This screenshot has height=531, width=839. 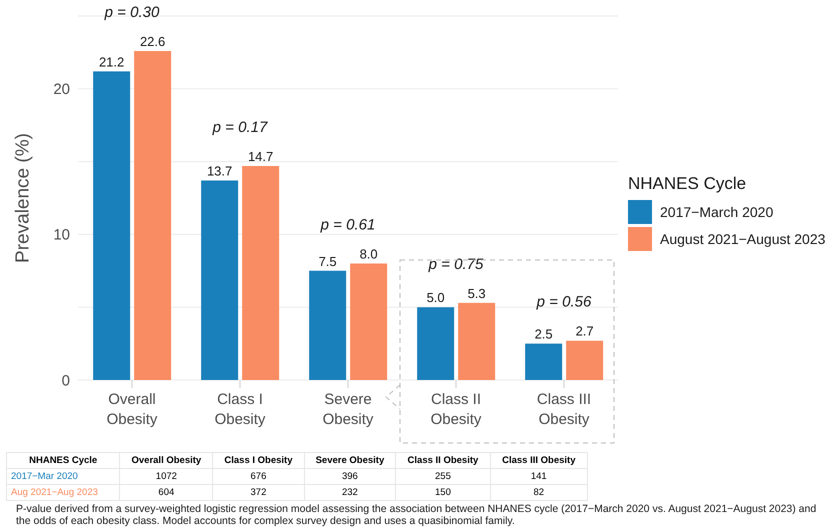 What do you see at coordinates (348, 225) in the screenshot?
I see `annotation: p = 0.61` at bounding box center [348, 225].